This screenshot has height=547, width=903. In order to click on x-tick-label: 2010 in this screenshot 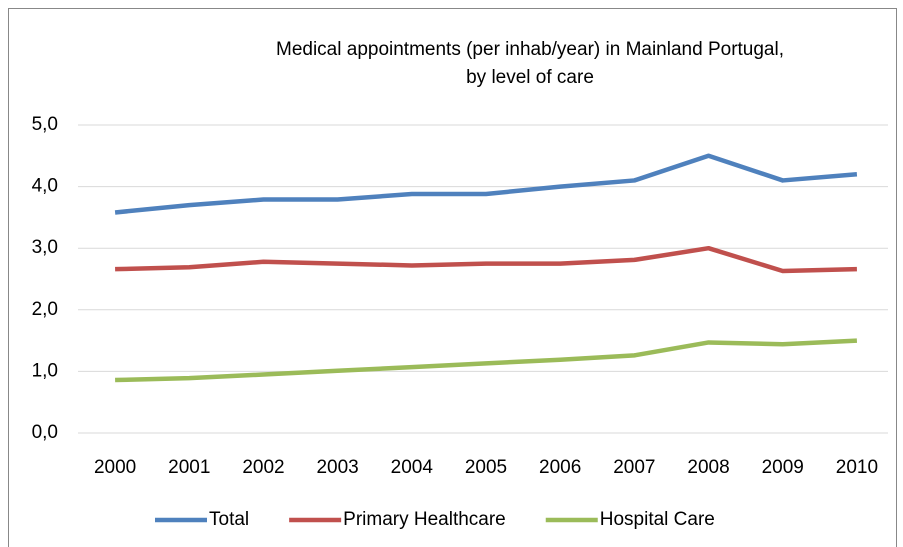, I will do `click(857, 467)`.